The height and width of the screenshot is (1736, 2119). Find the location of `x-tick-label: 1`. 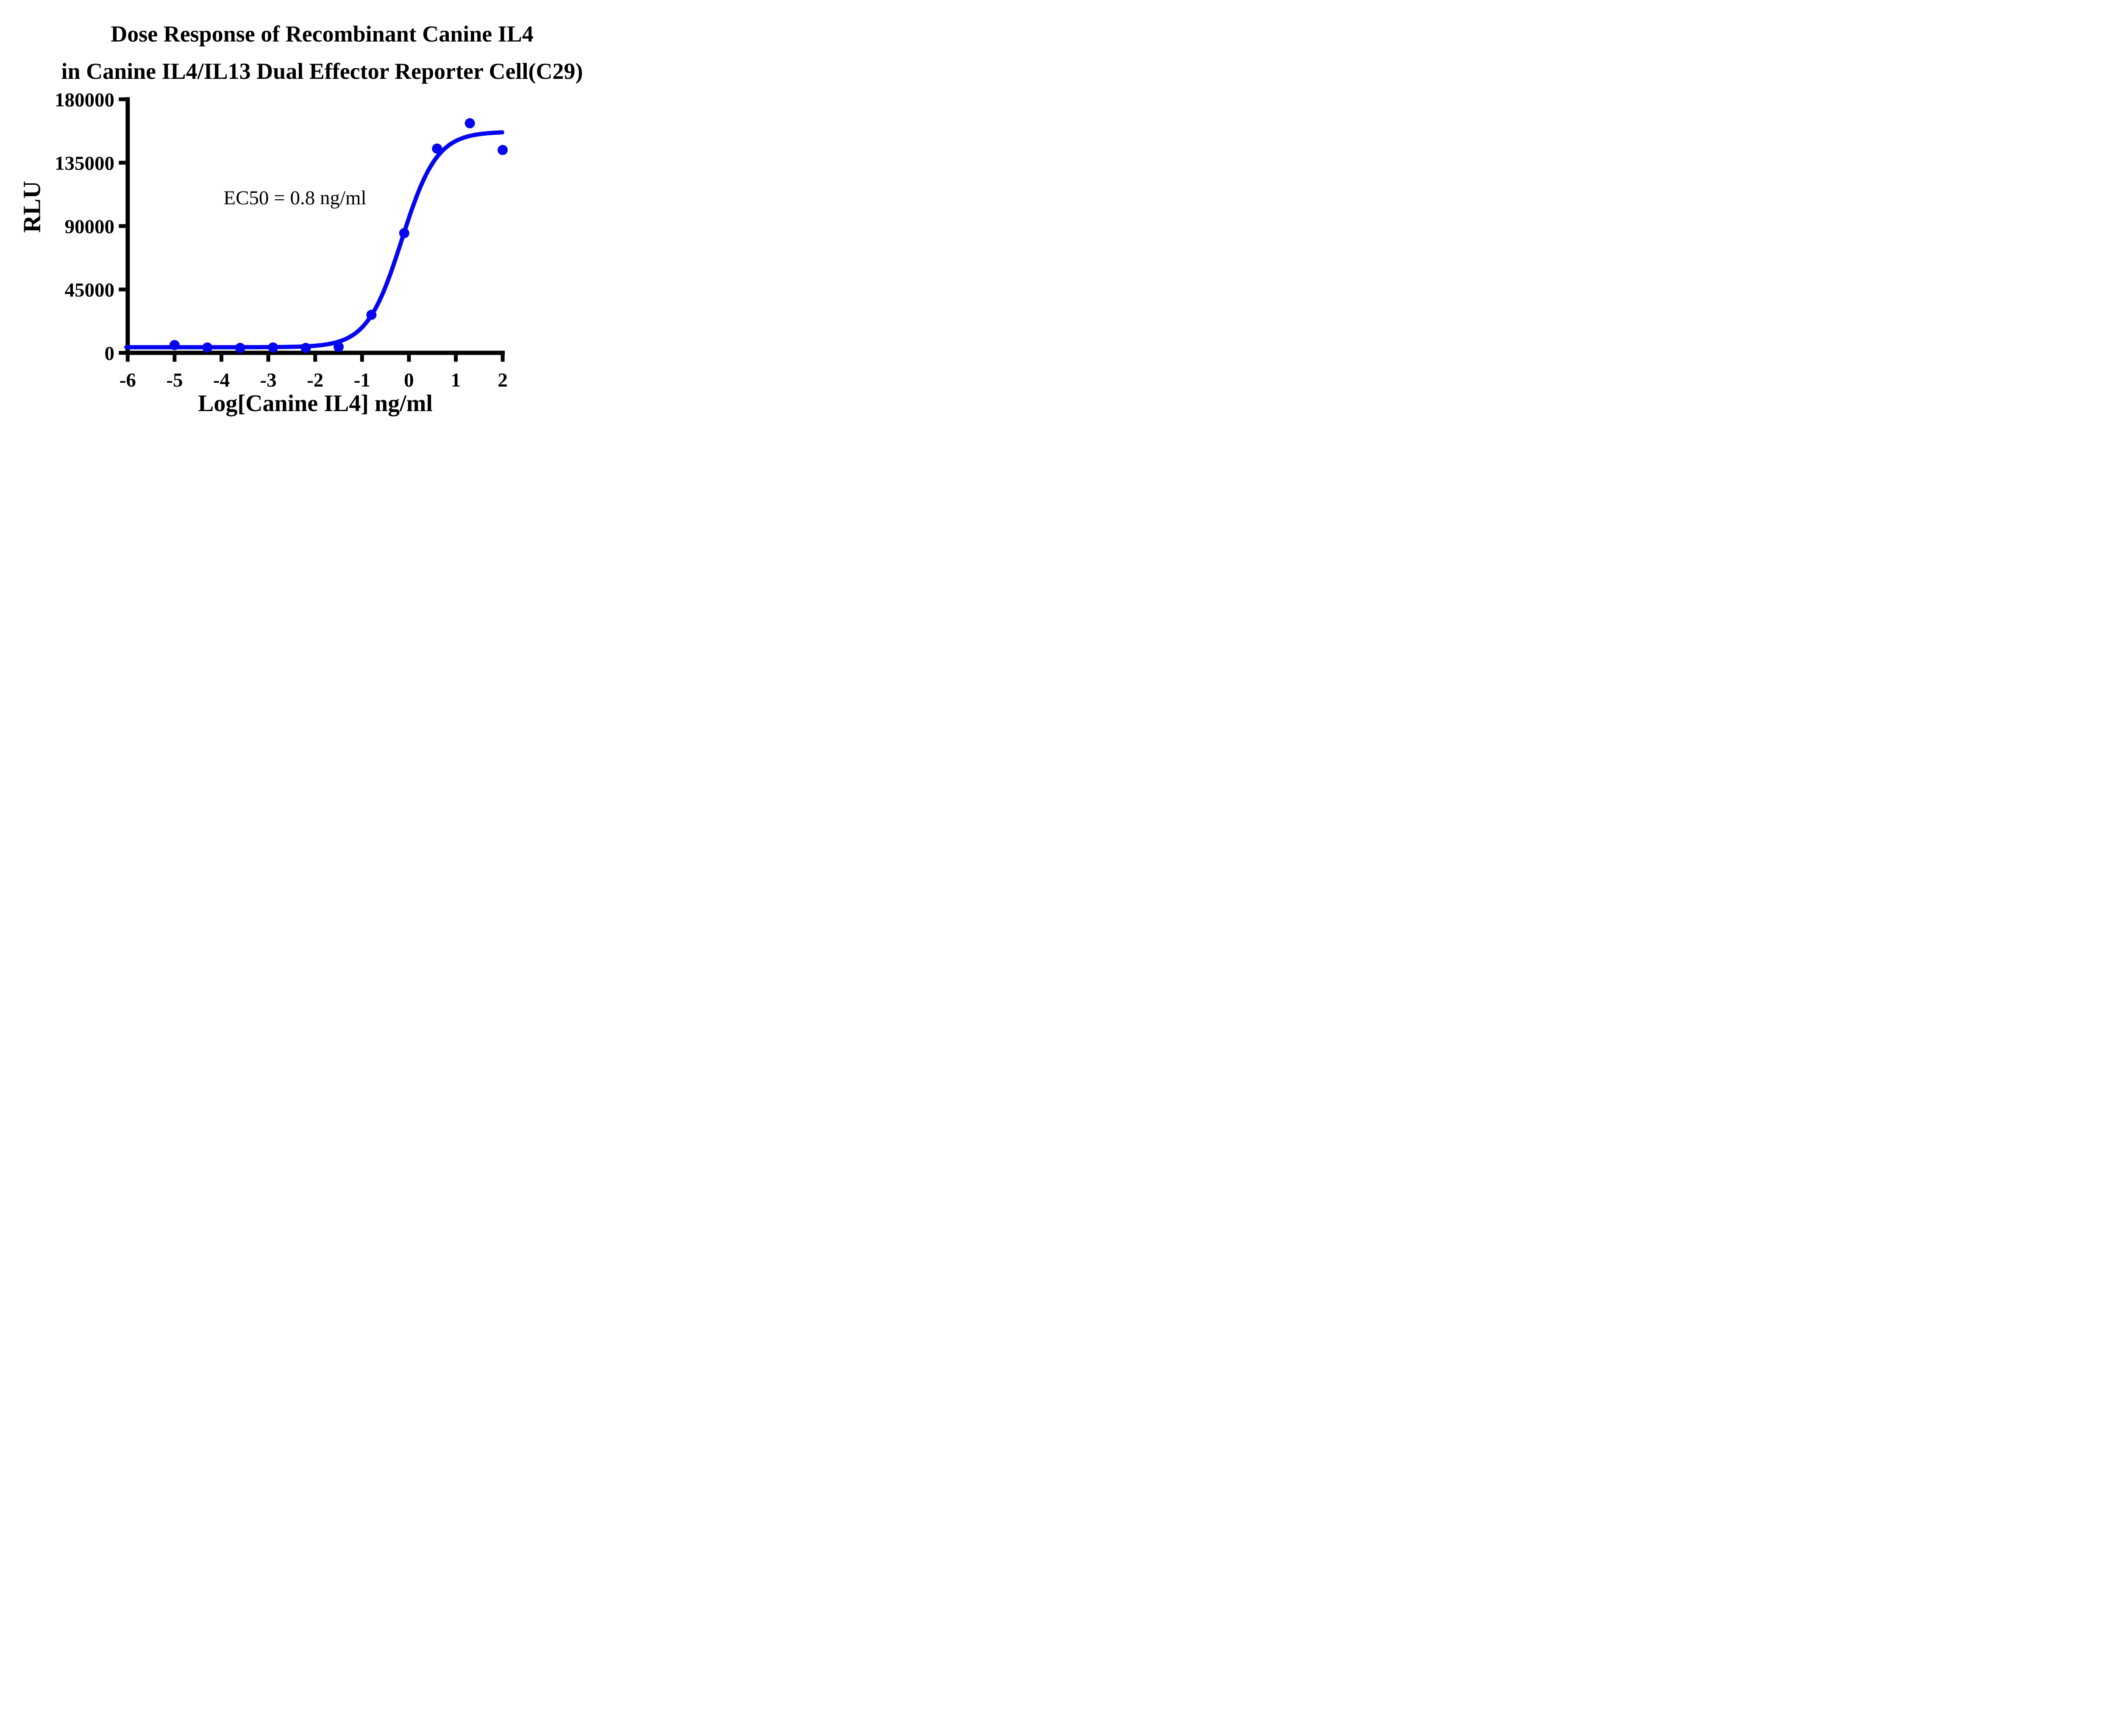

x-tick-label: 1 is located at coordinates (456, 380).